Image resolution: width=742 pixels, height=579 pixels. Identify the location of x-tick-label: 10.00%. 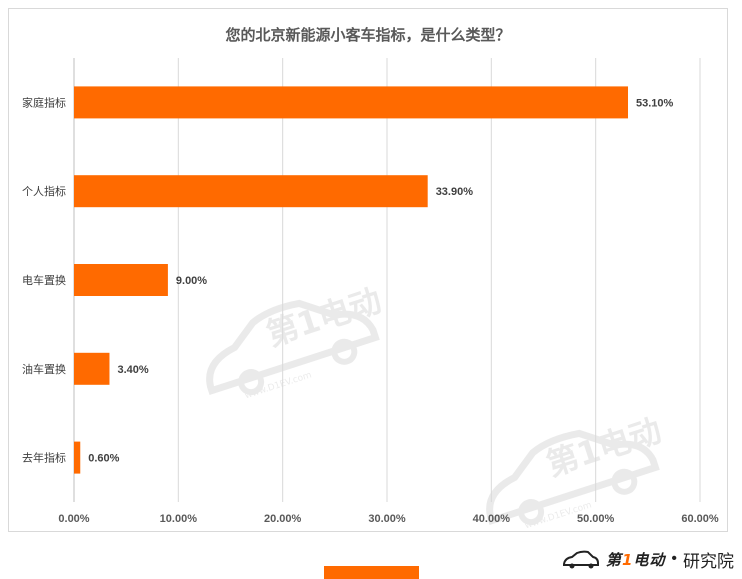
(179, 519).